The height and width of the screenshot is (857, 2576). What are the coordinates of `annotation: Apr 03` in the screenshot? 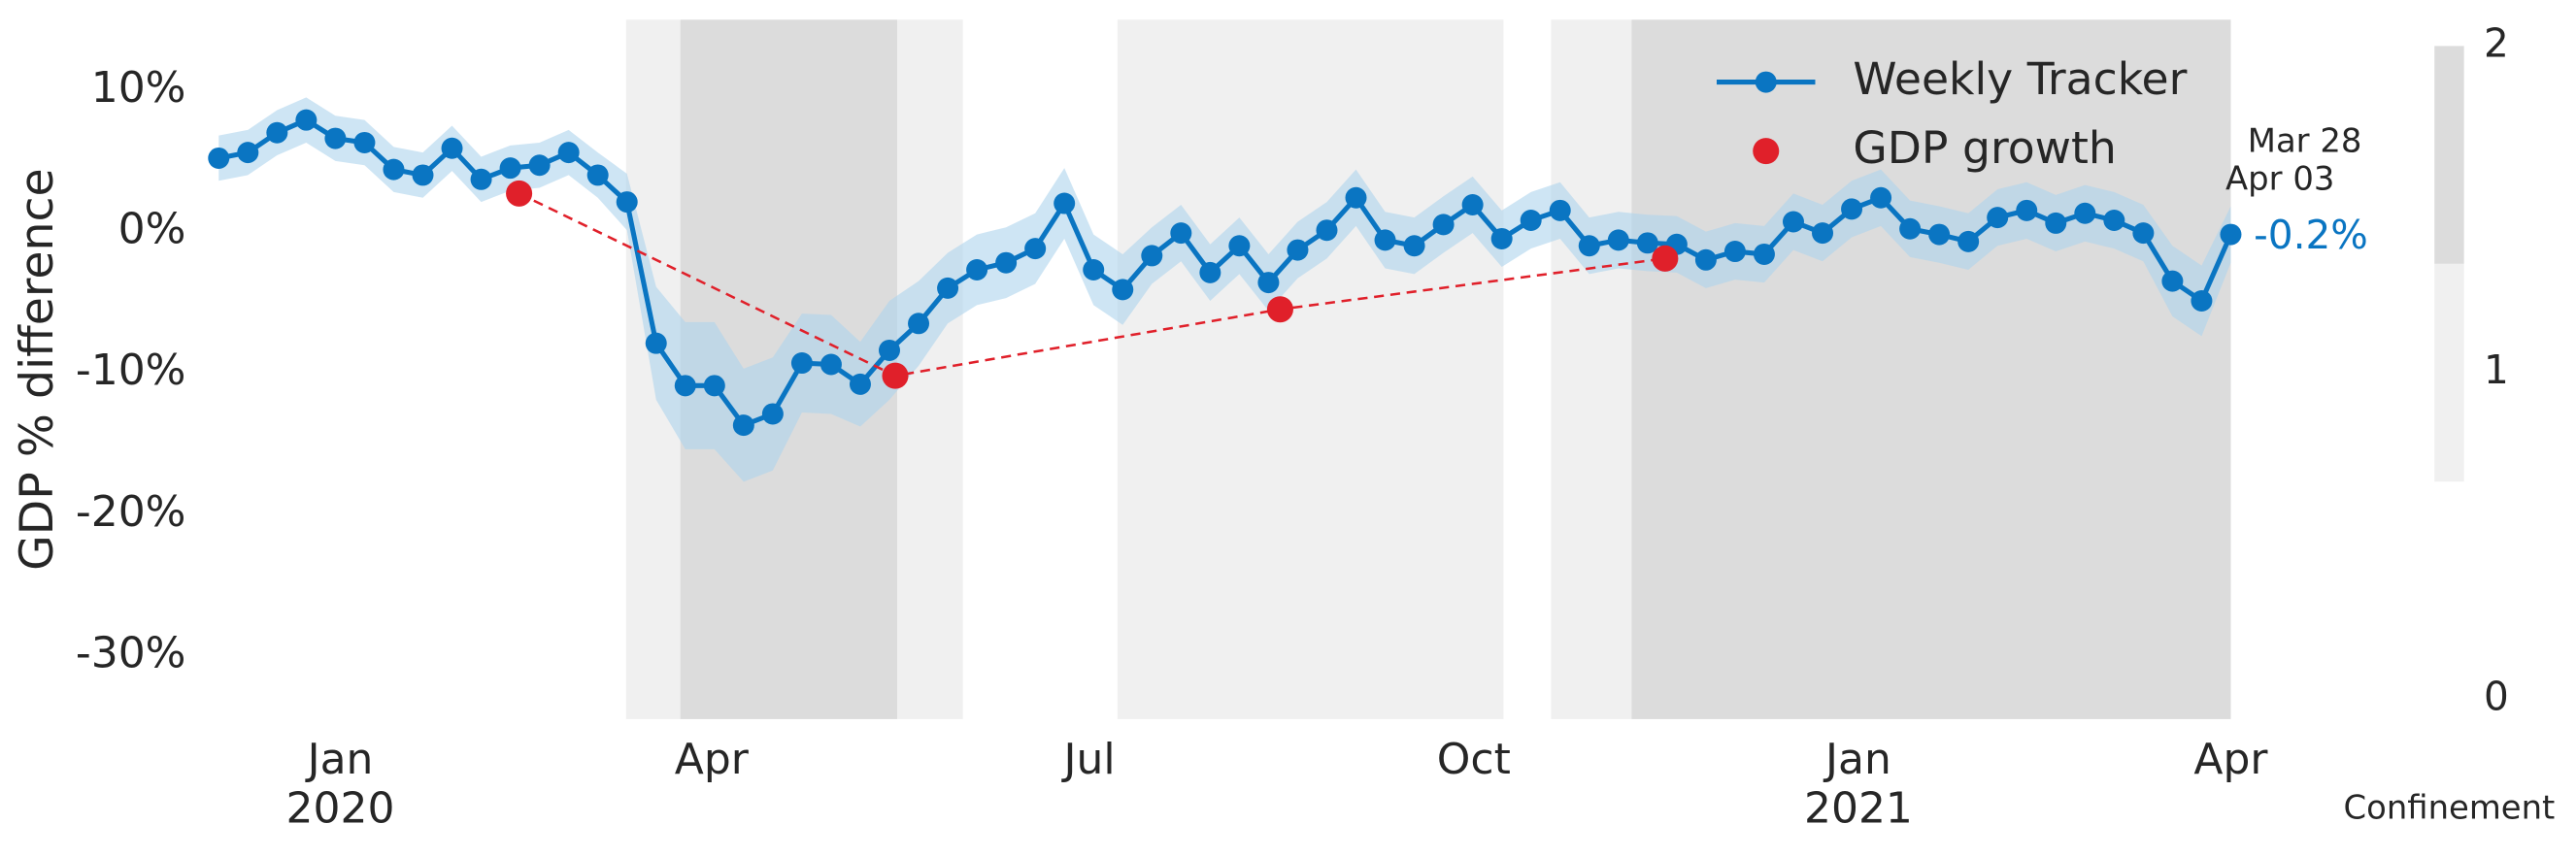 It's located at (2280, 179).